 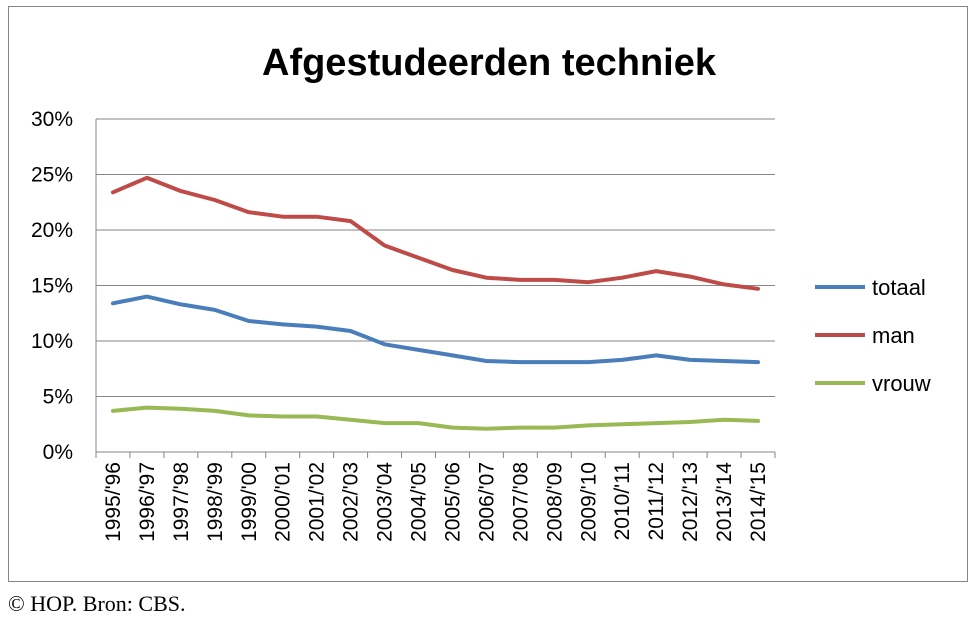 I want to click on y-tick-label: 15%, so click(x=52, y=286).